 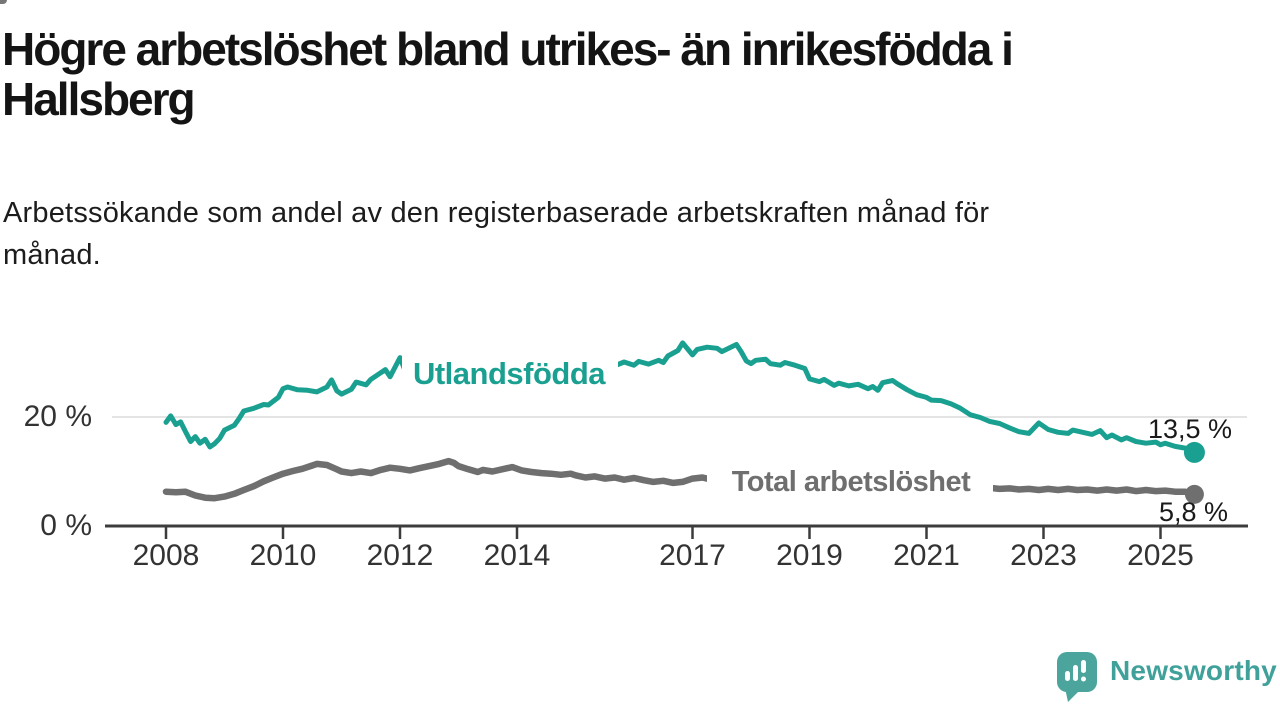 What do you see at coordinates (1193, 670) in the screenshot?
I see `newsworthy-brand-name: Newsworthy` at bounding box center [1193, 670].